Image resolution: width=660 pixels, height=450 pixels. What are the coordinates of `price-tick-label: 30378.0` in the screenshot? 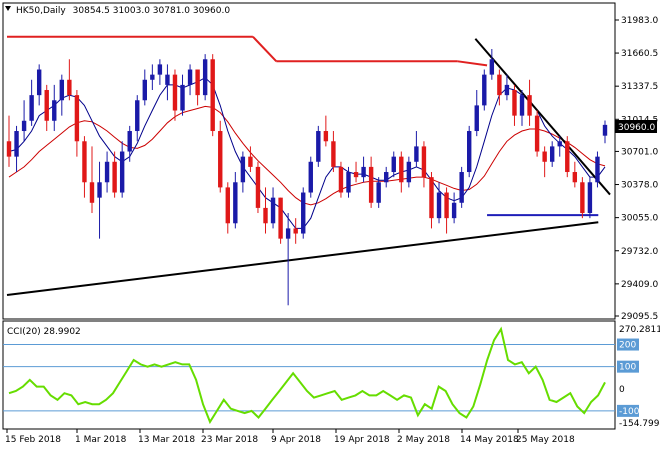 It's located at (639, 186).